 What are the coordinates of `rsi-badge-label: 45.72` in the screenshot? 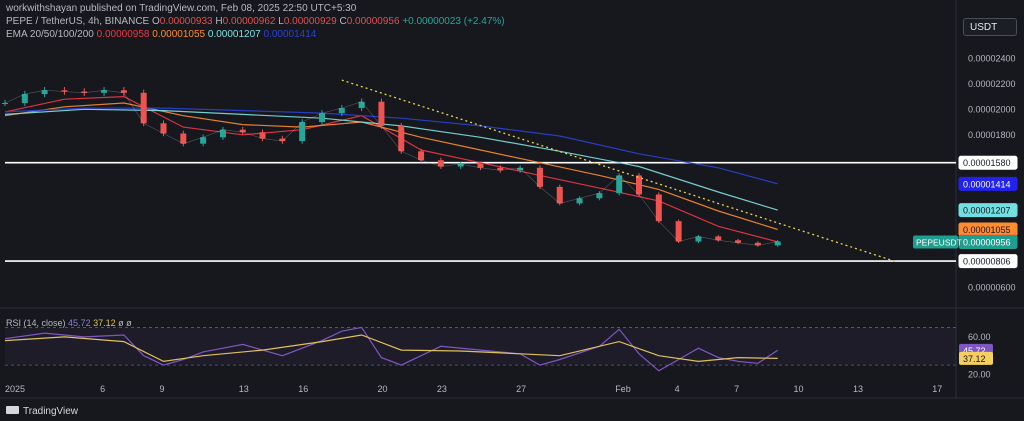 It's located at (974, 351).